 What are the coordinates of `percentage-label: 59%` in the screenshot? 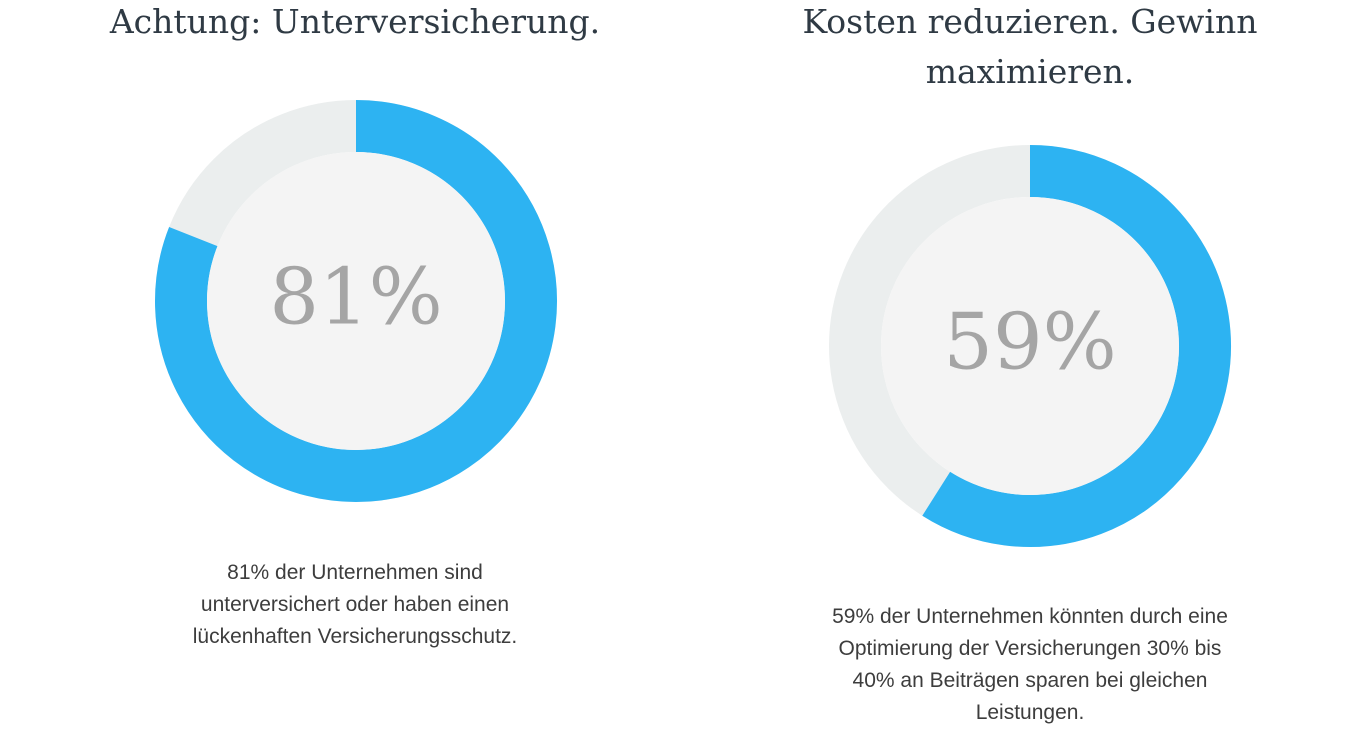 It's located at (1029, 343).